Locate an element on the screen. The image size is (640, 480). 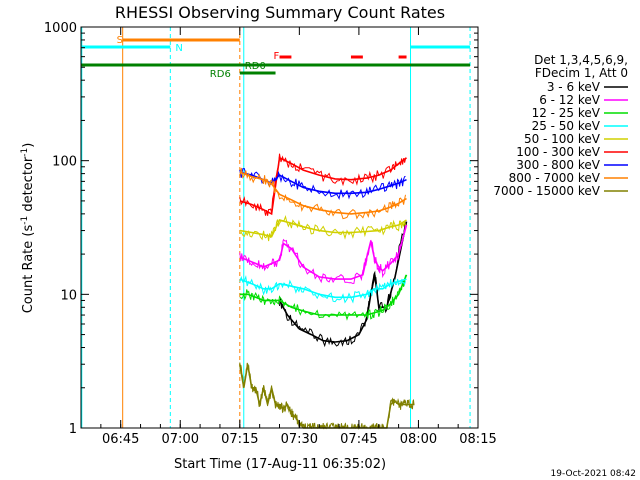
x-tick-label: 06:45 is located at coordinates (120, 439).